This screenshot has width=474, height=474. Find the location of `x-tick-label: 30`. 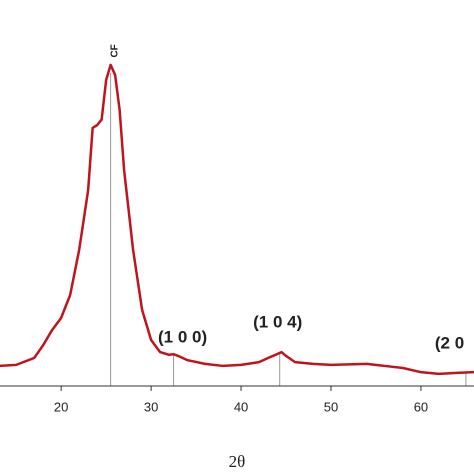

x-tick-label: 30 is located at coordinates (151, 406).